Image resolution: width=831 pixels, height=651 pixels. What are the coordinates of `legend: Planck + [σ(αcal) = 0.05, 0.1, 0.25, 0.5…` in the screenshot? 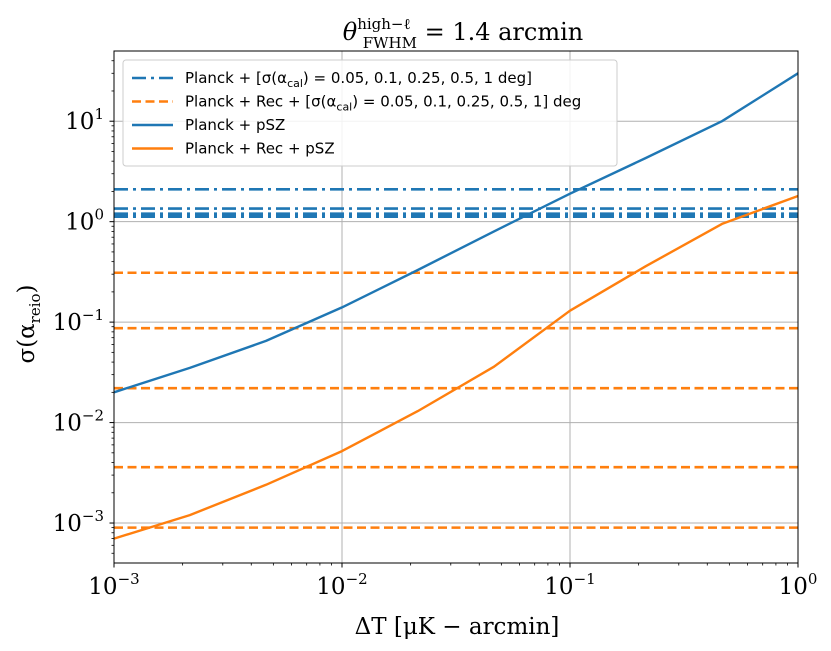 It's located at (370, 113).